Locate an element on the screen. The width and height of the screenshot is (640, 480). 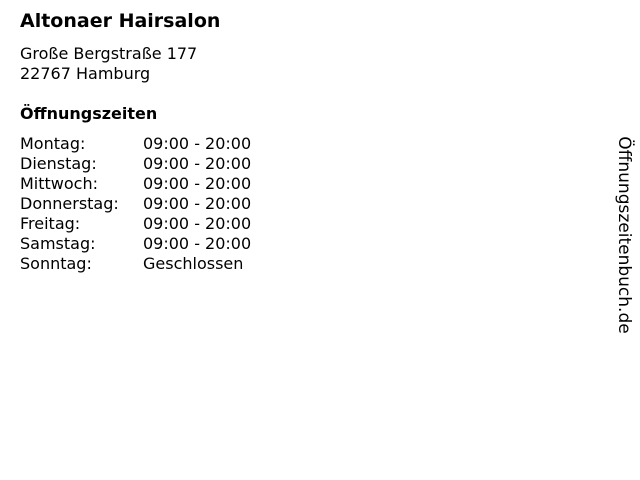
hours-row-saturday: Samstag: 09:00 - 20:00 is located at coordinates (135, 244).